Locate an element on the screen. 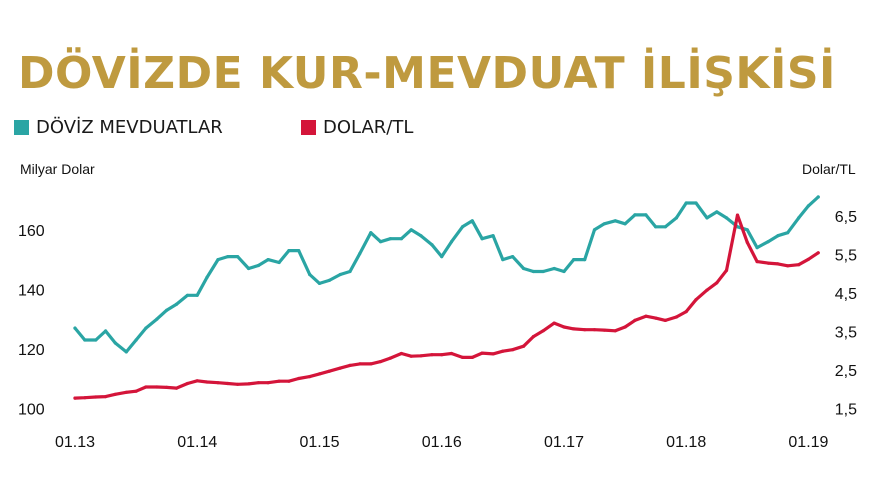 This screenshot has height=494, width=880. legend-swatch-deposits is located at coordinates (21, 127).